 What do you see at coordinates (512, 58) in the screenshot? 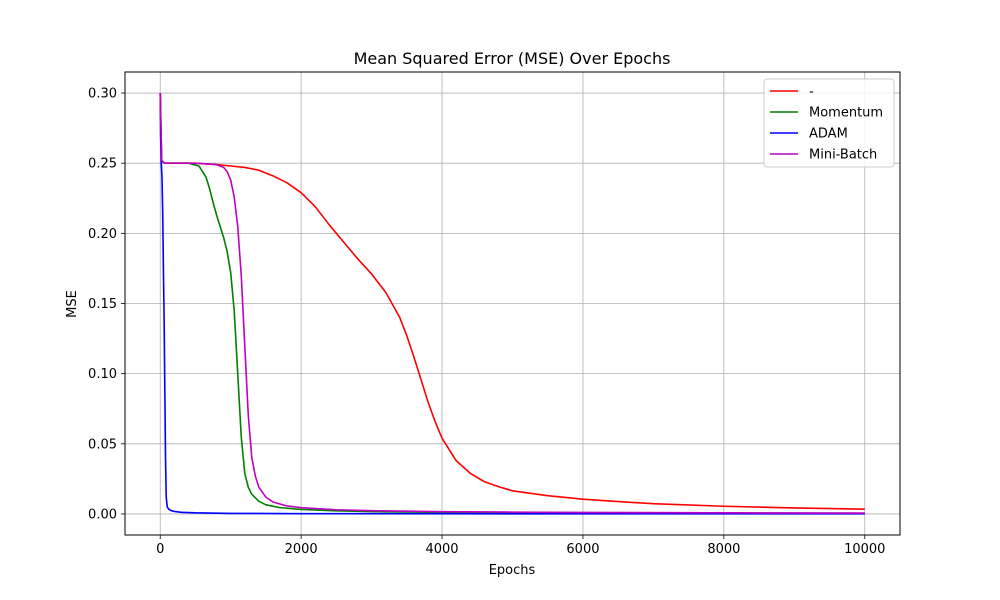
I see `chart-title: Mean Squared Error (MSE) Over Epochs` at bounding box center [512, 58].